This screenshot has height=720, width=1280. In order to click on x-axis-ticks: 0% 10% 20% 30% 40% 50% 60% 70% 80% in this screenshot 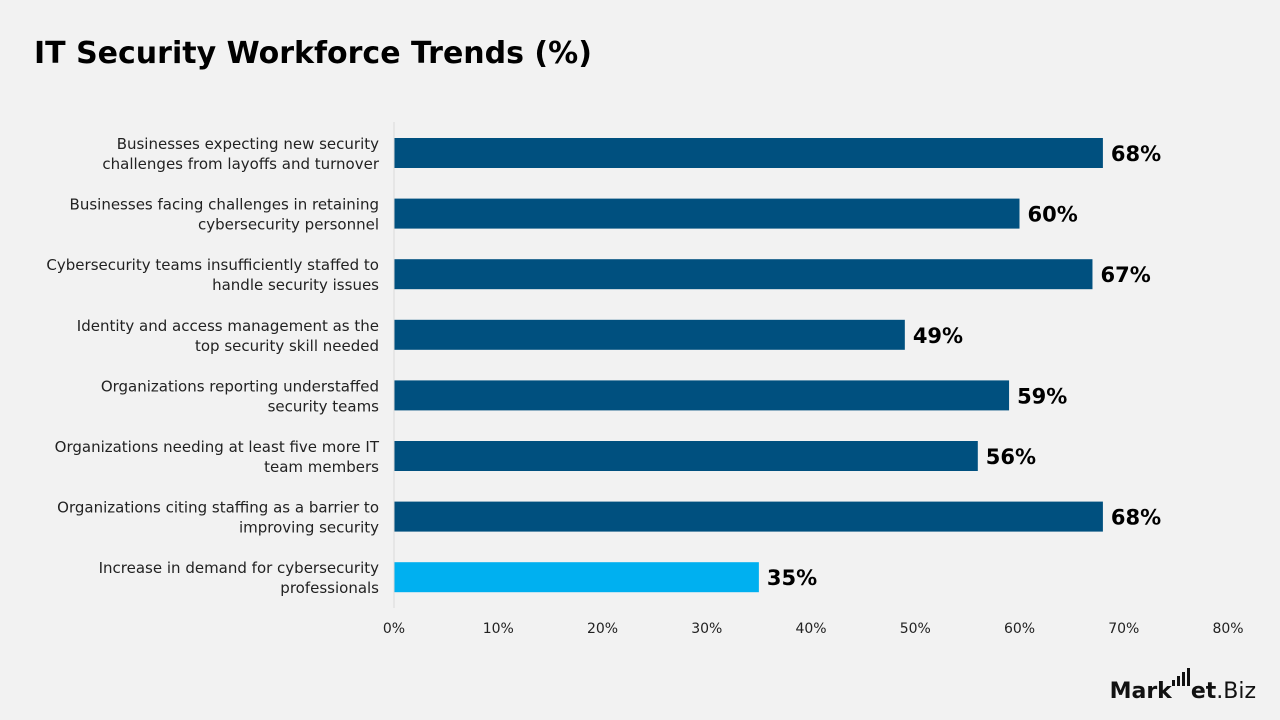, I will do `click(813, 629)`.